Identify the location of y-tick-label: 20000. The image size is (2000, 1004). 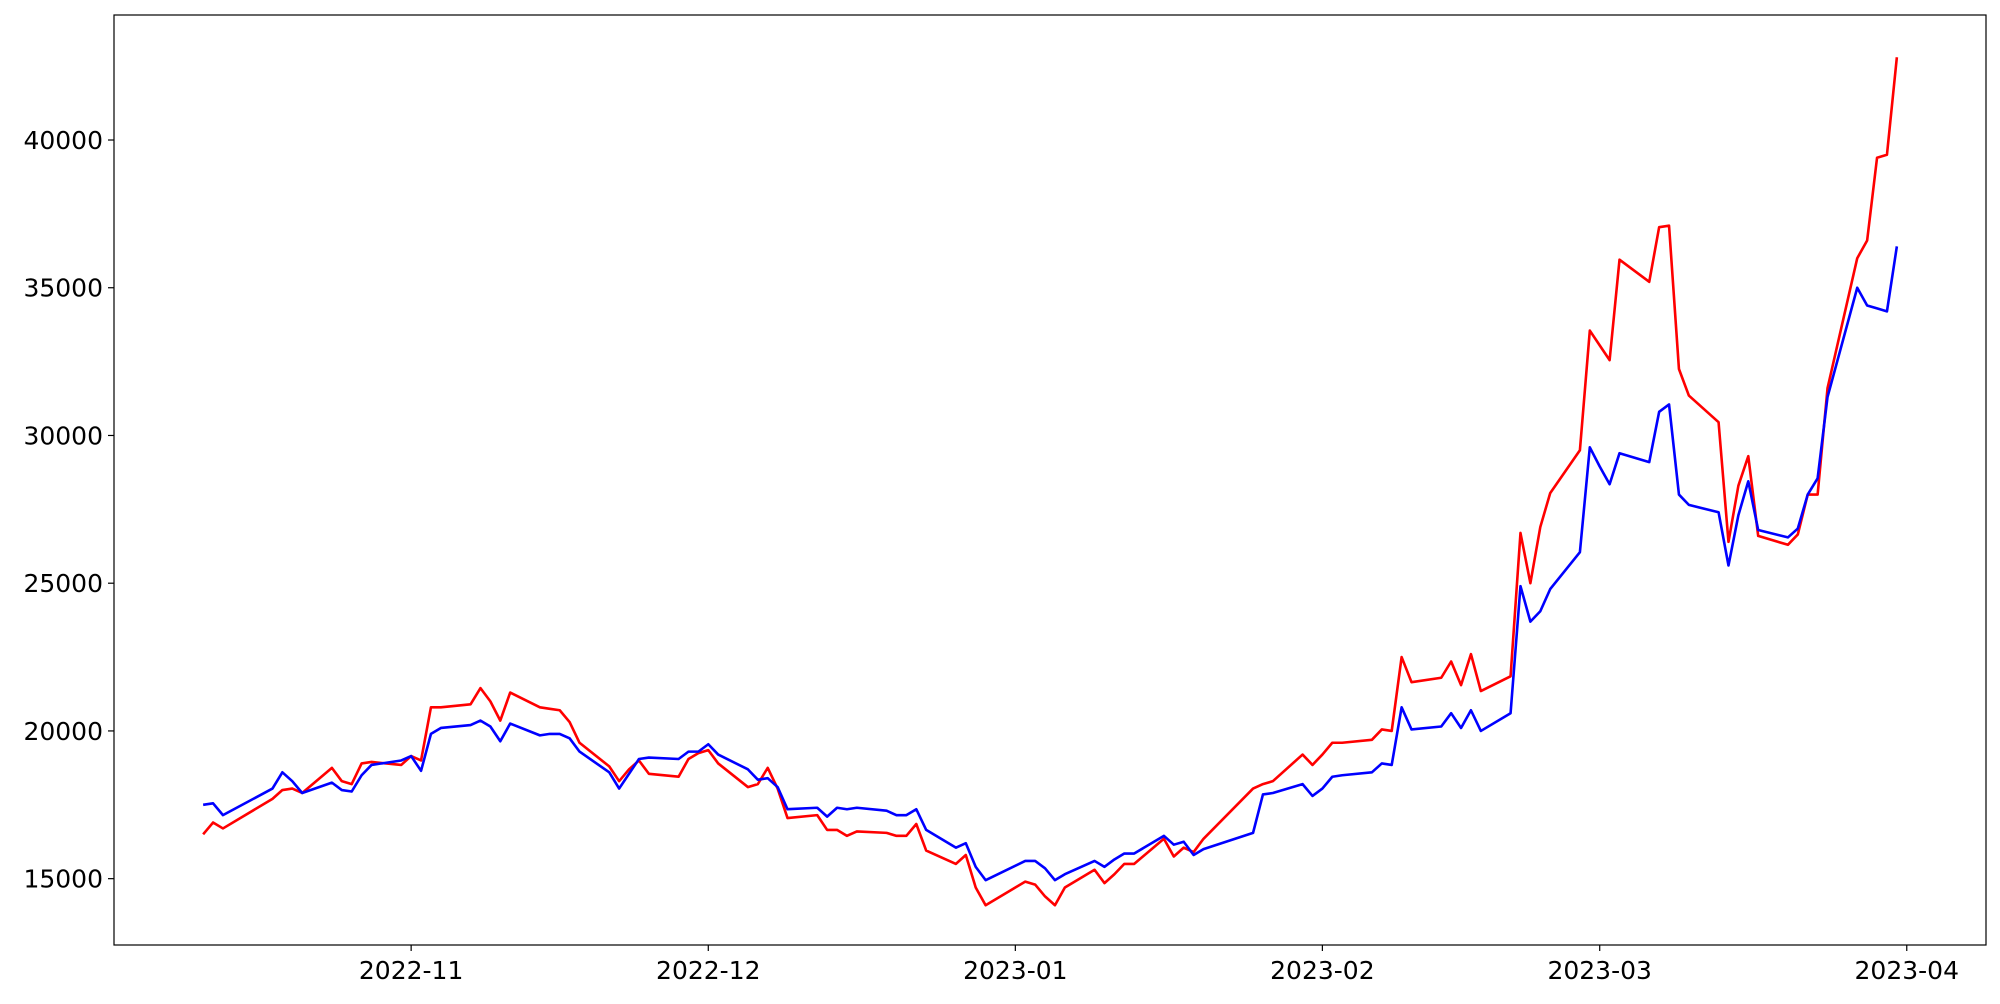
(63, 731).